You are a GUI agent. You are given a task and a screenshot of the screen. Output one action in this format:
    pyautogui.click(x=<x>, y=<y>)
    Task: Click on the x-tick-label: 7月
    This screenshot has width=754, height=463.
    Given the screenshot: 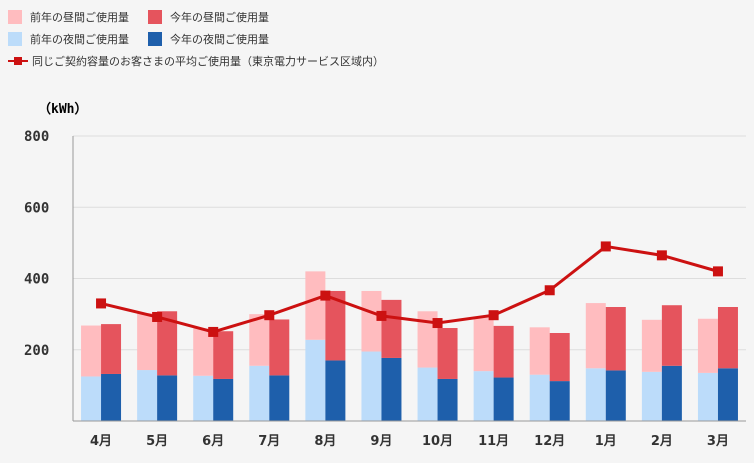 What is the action you would take?
    pyautogui.click(x=269, y=441)
    